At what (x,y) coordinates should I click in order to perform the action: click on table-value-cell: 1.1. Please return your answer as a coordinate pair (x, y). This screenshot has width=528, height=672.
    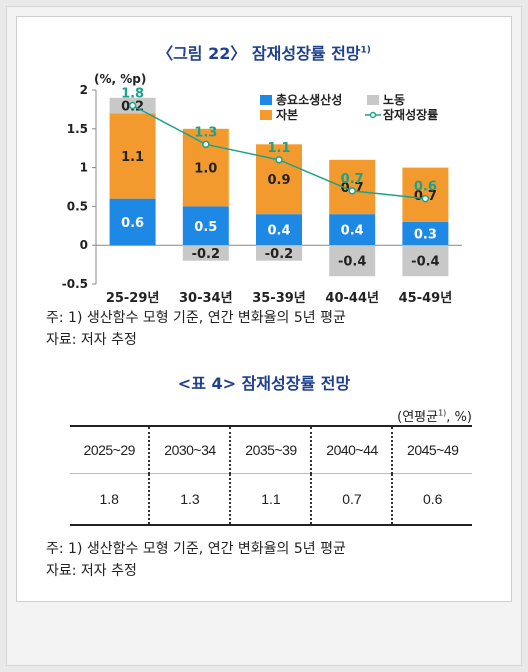
    Looking at the image, I should click on (270, 499).